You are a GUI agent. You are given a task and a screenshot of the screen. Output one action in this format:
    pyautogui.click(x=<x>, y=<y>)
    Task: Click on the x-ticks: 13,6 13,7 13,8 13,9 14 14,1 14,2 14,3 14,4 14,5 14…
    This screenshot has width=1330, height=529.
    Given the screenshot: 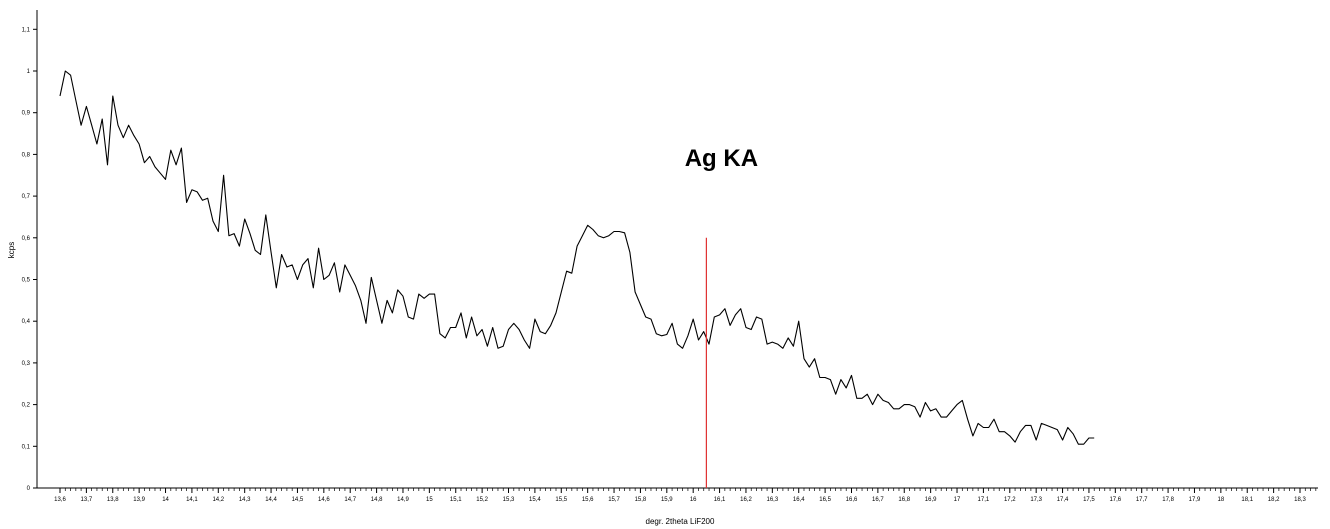 What is the action you would take?
    pyautogui.click(x=685, y=495)
    